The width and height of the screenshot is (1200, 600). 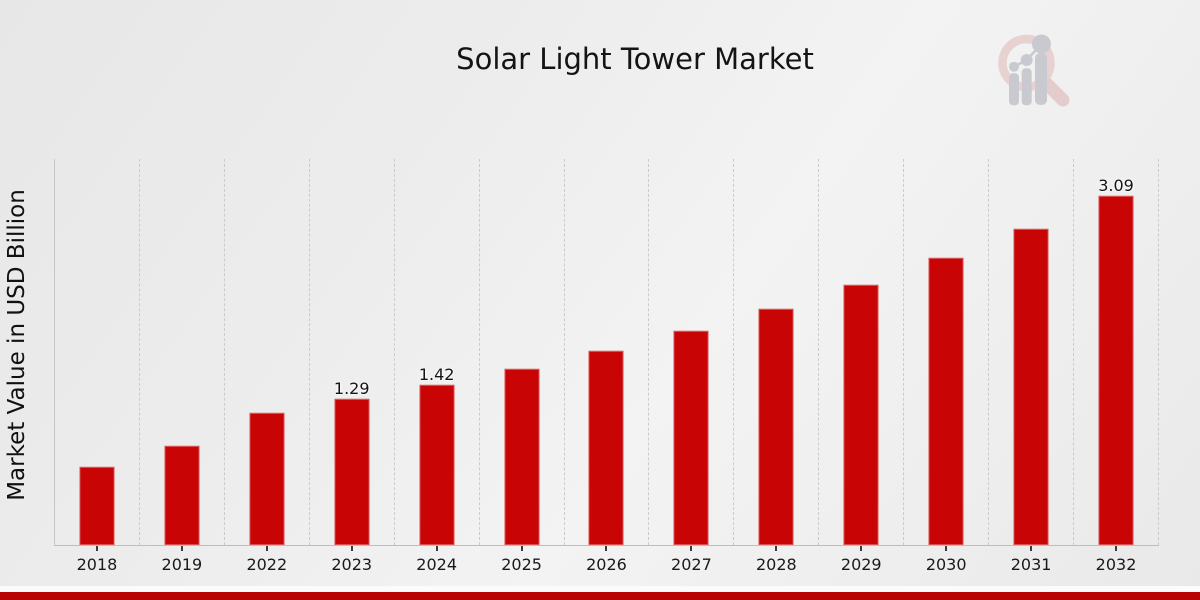 I want to click on chart-column-2031: 2031, so click(x=1032, y=366).